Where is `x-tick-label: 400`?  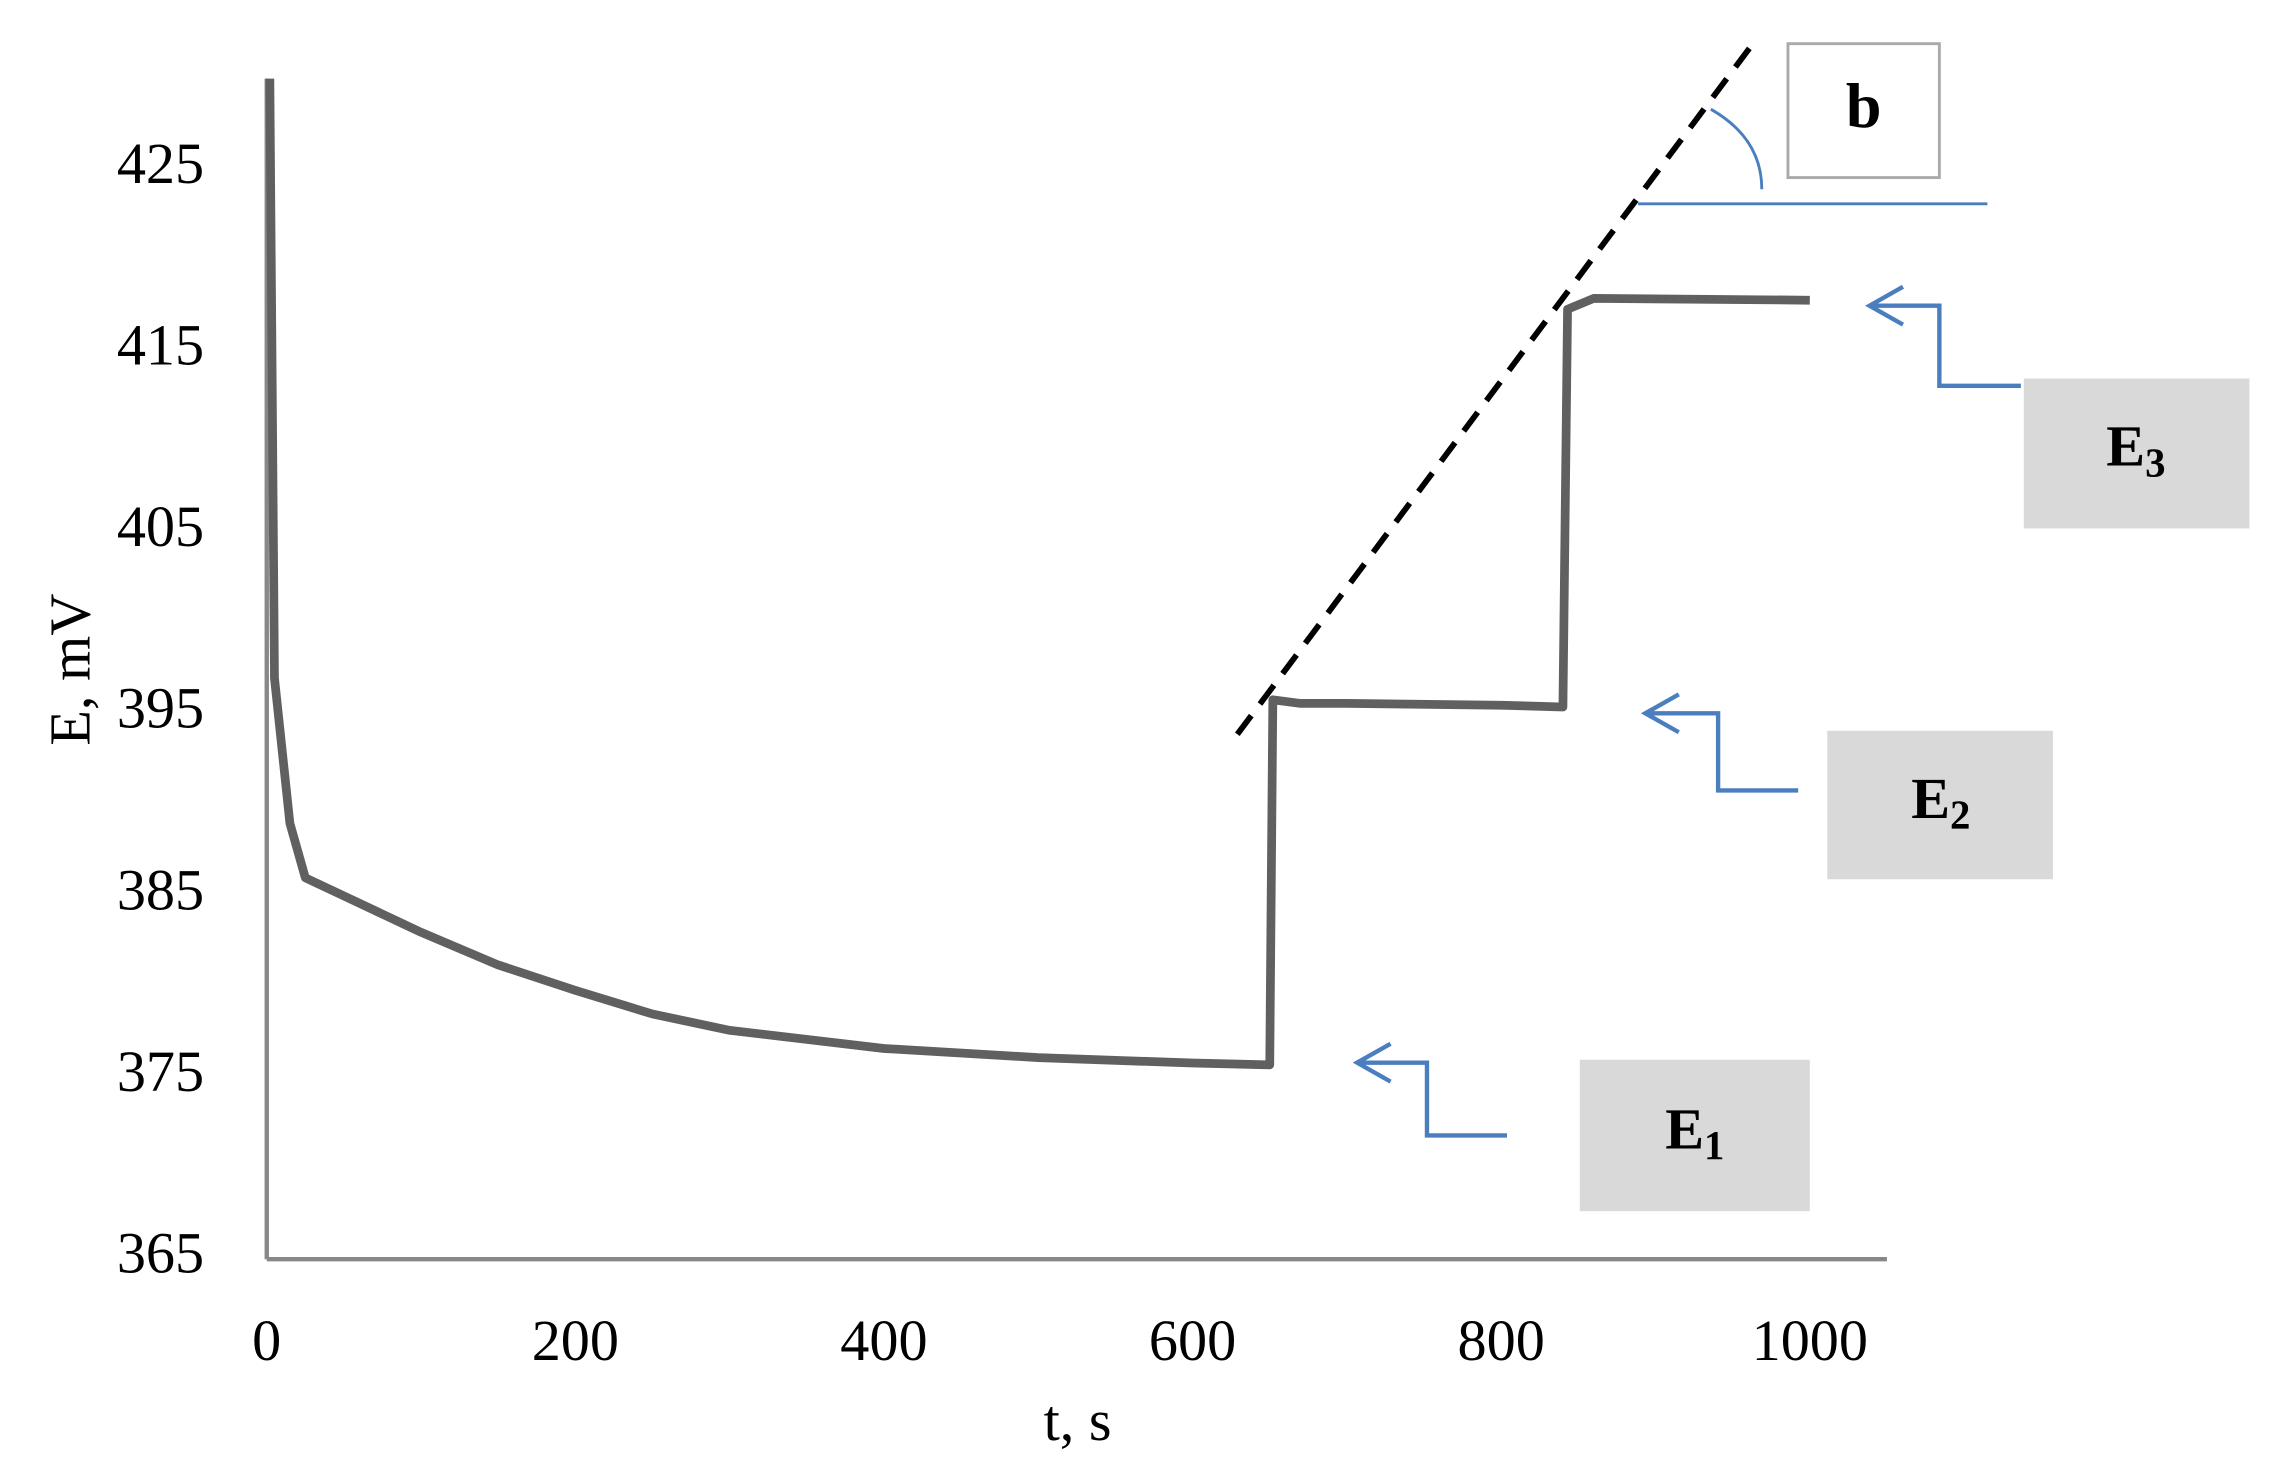
x-tick-label: 400 is located at coordinates (883, 1340).